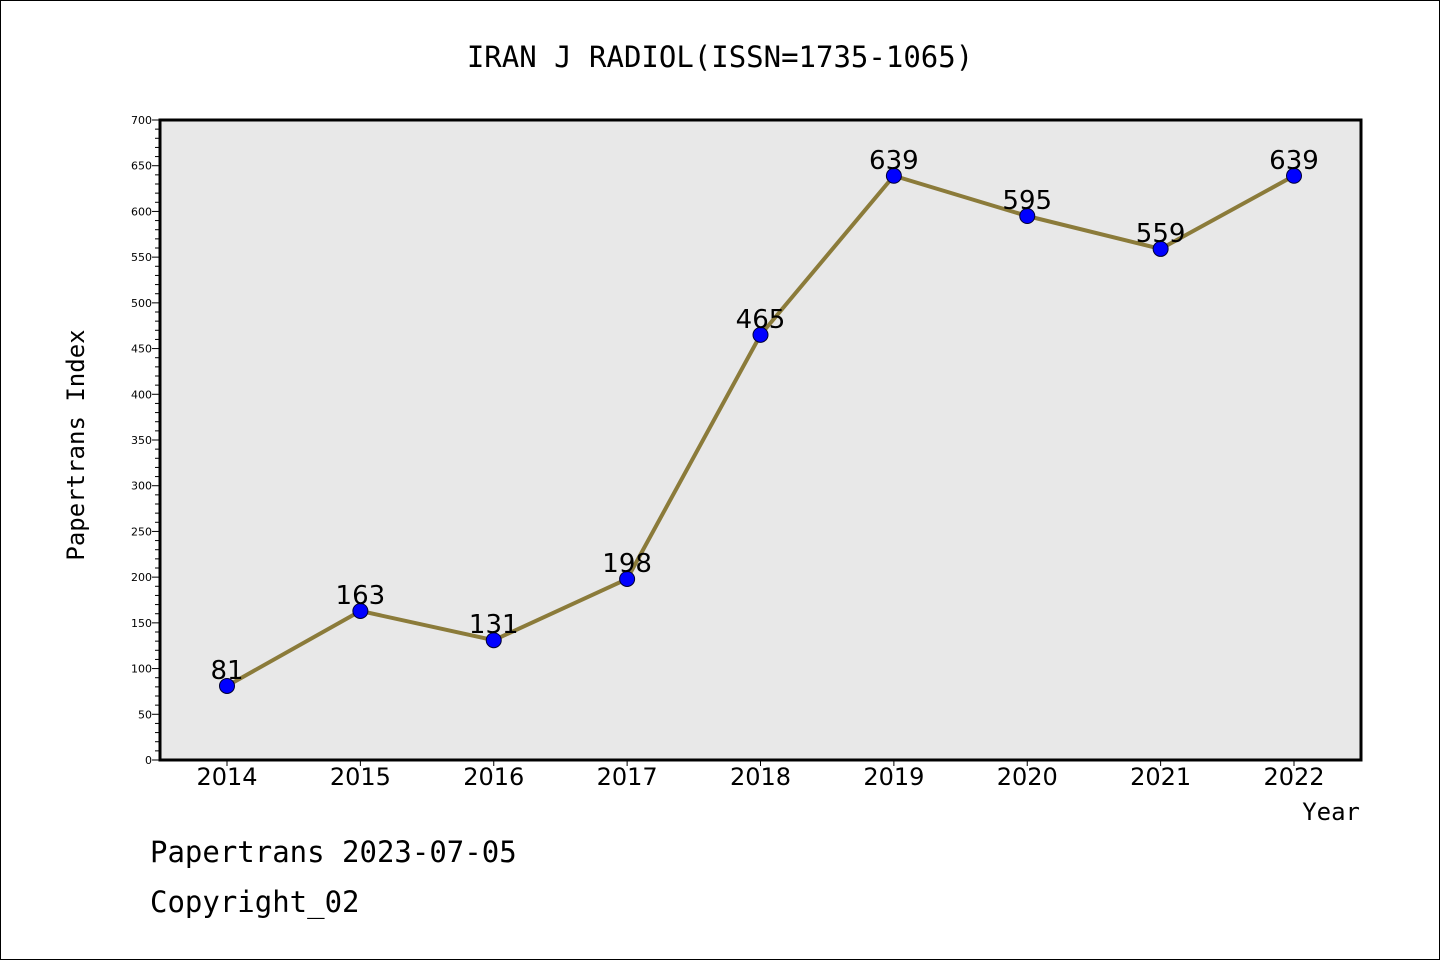  I want to click on data-label: 131, so click(494, 625).